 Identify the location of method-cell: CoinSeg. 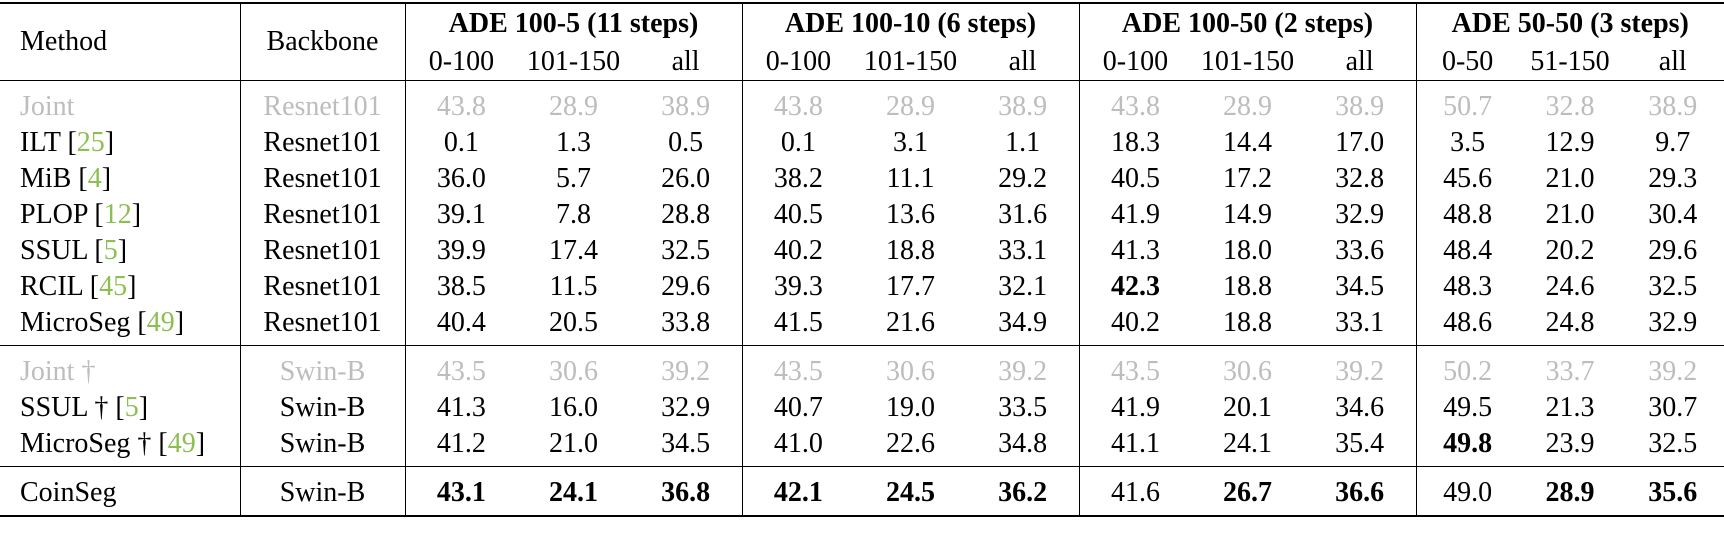
(120, 491).